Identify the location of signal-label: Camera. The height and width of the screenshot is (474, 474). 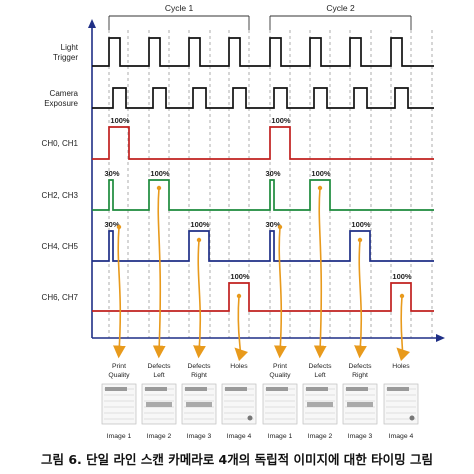
(64, 93).